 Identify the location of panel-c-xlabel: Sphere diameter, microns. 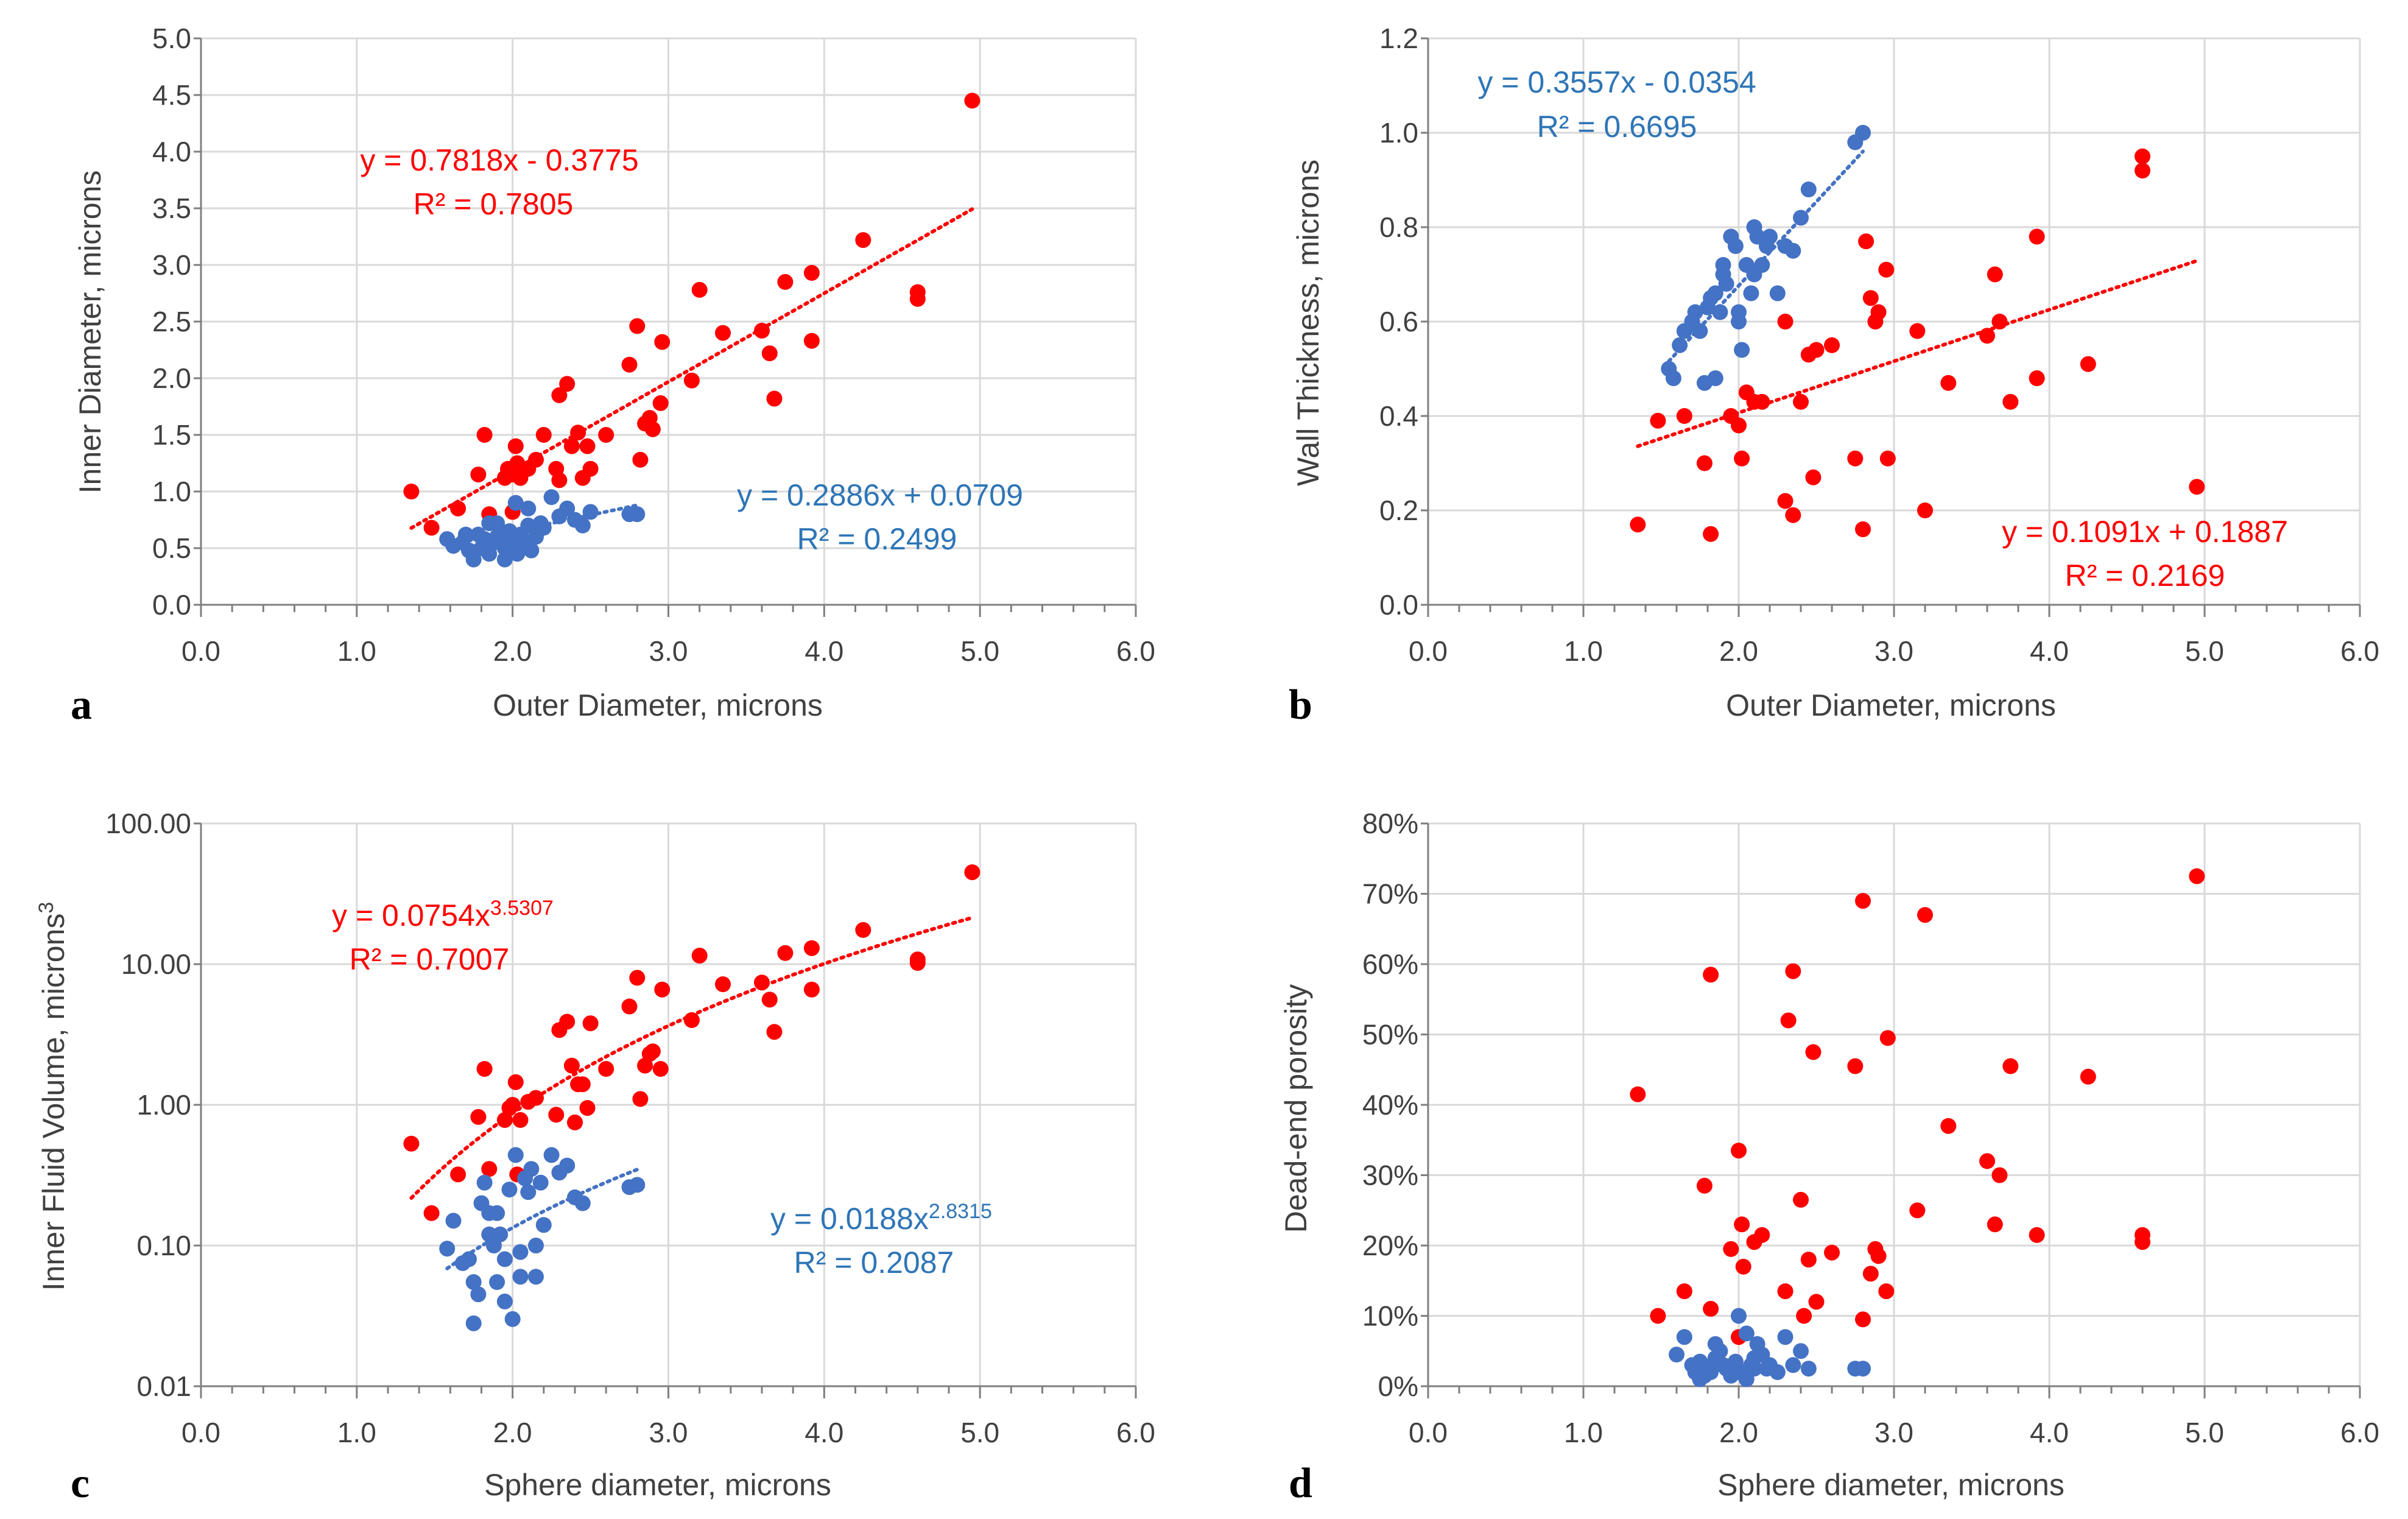
(657, 1485).